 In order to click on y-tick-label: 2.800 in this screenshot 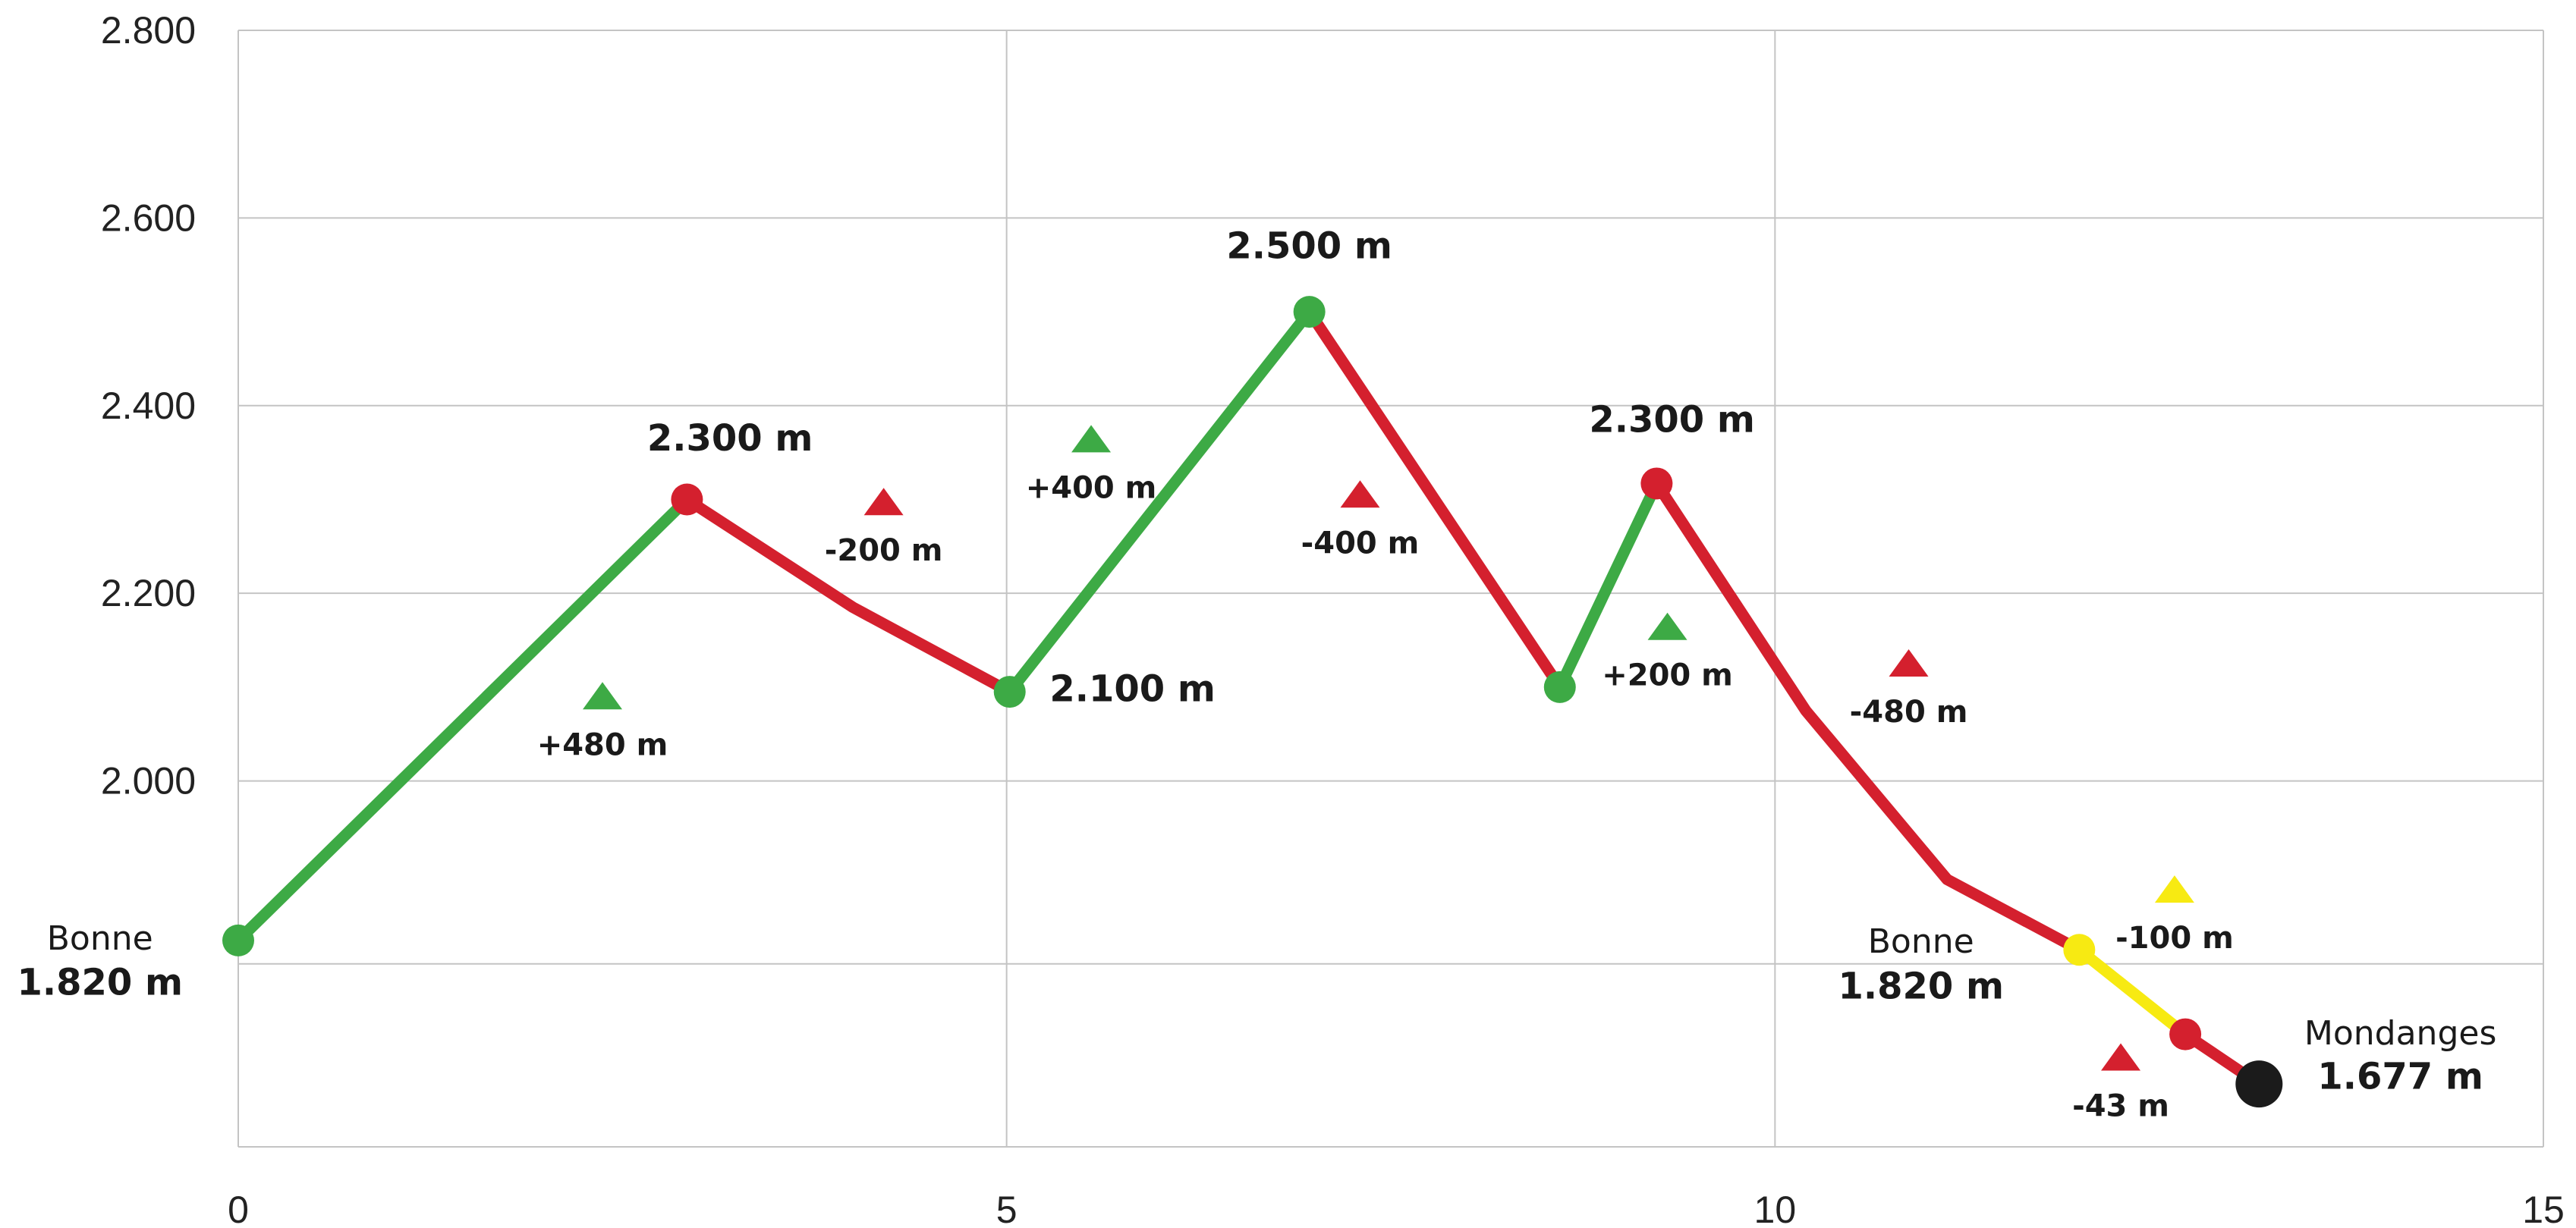, I will do `click(148, 31)`.